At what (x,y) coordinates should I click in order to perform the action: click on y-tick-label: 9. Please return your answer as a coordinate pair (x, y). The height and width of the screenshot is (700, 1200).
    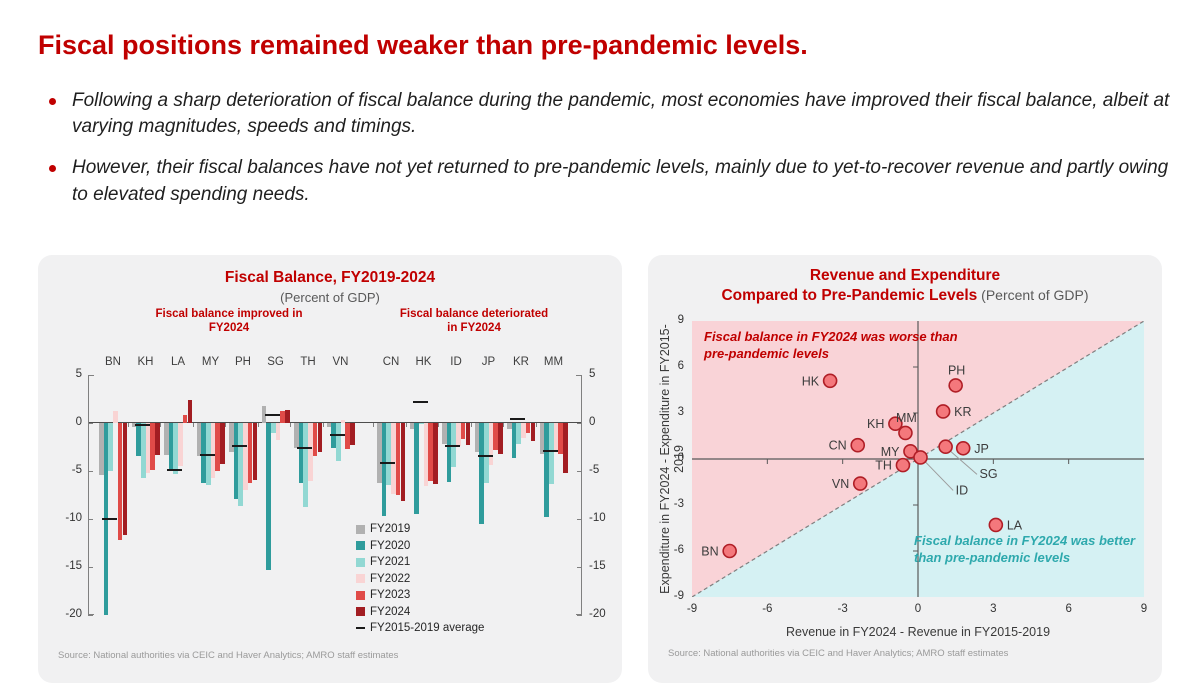
    Looking at the image, I should click on (680, 320).